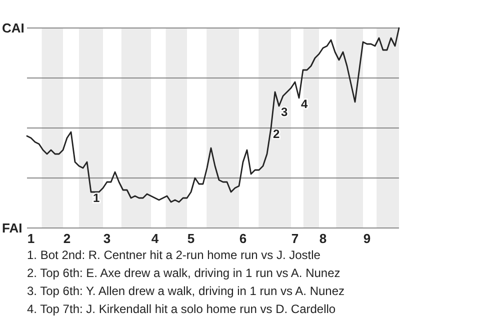  I want to click on text: 1. Bot 2nd: R. Centner hit a 2-run home run vs J. Jostle, so click(174, 255).